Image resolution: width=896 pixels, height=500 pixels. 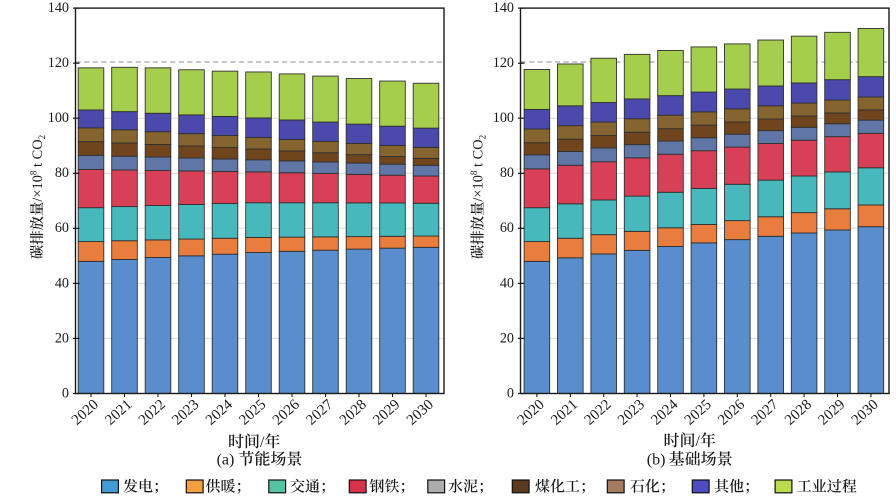 I want to click on svg-text: (b), so click(x=656, y=460).